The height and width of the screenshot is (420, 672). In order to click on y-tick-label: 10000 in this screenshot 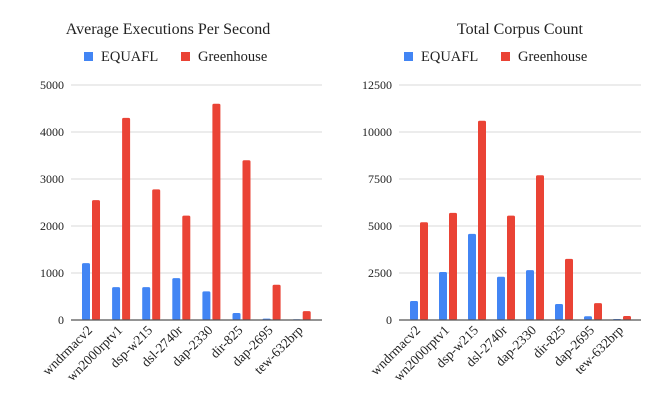, I will do `click(377, 132)`.